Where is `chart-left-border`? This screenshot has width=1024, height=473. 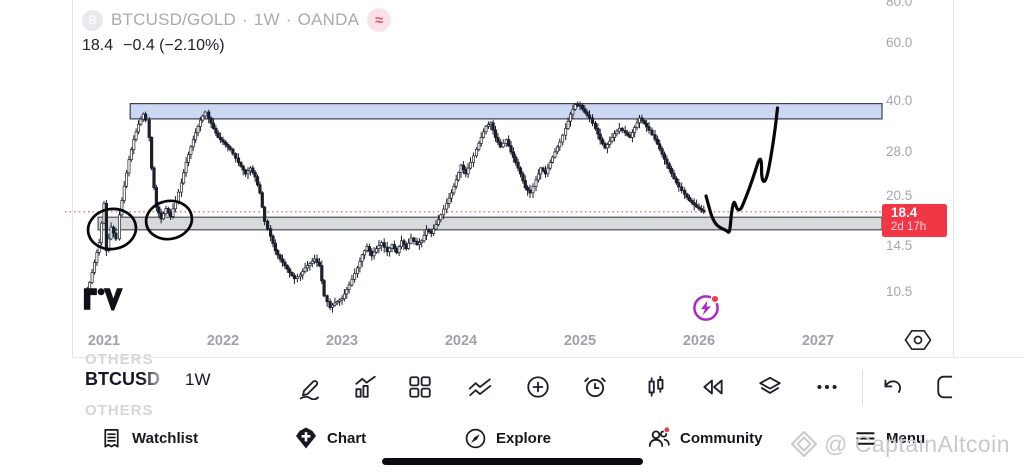
chart-left-border is located at coordinates (72, 178).